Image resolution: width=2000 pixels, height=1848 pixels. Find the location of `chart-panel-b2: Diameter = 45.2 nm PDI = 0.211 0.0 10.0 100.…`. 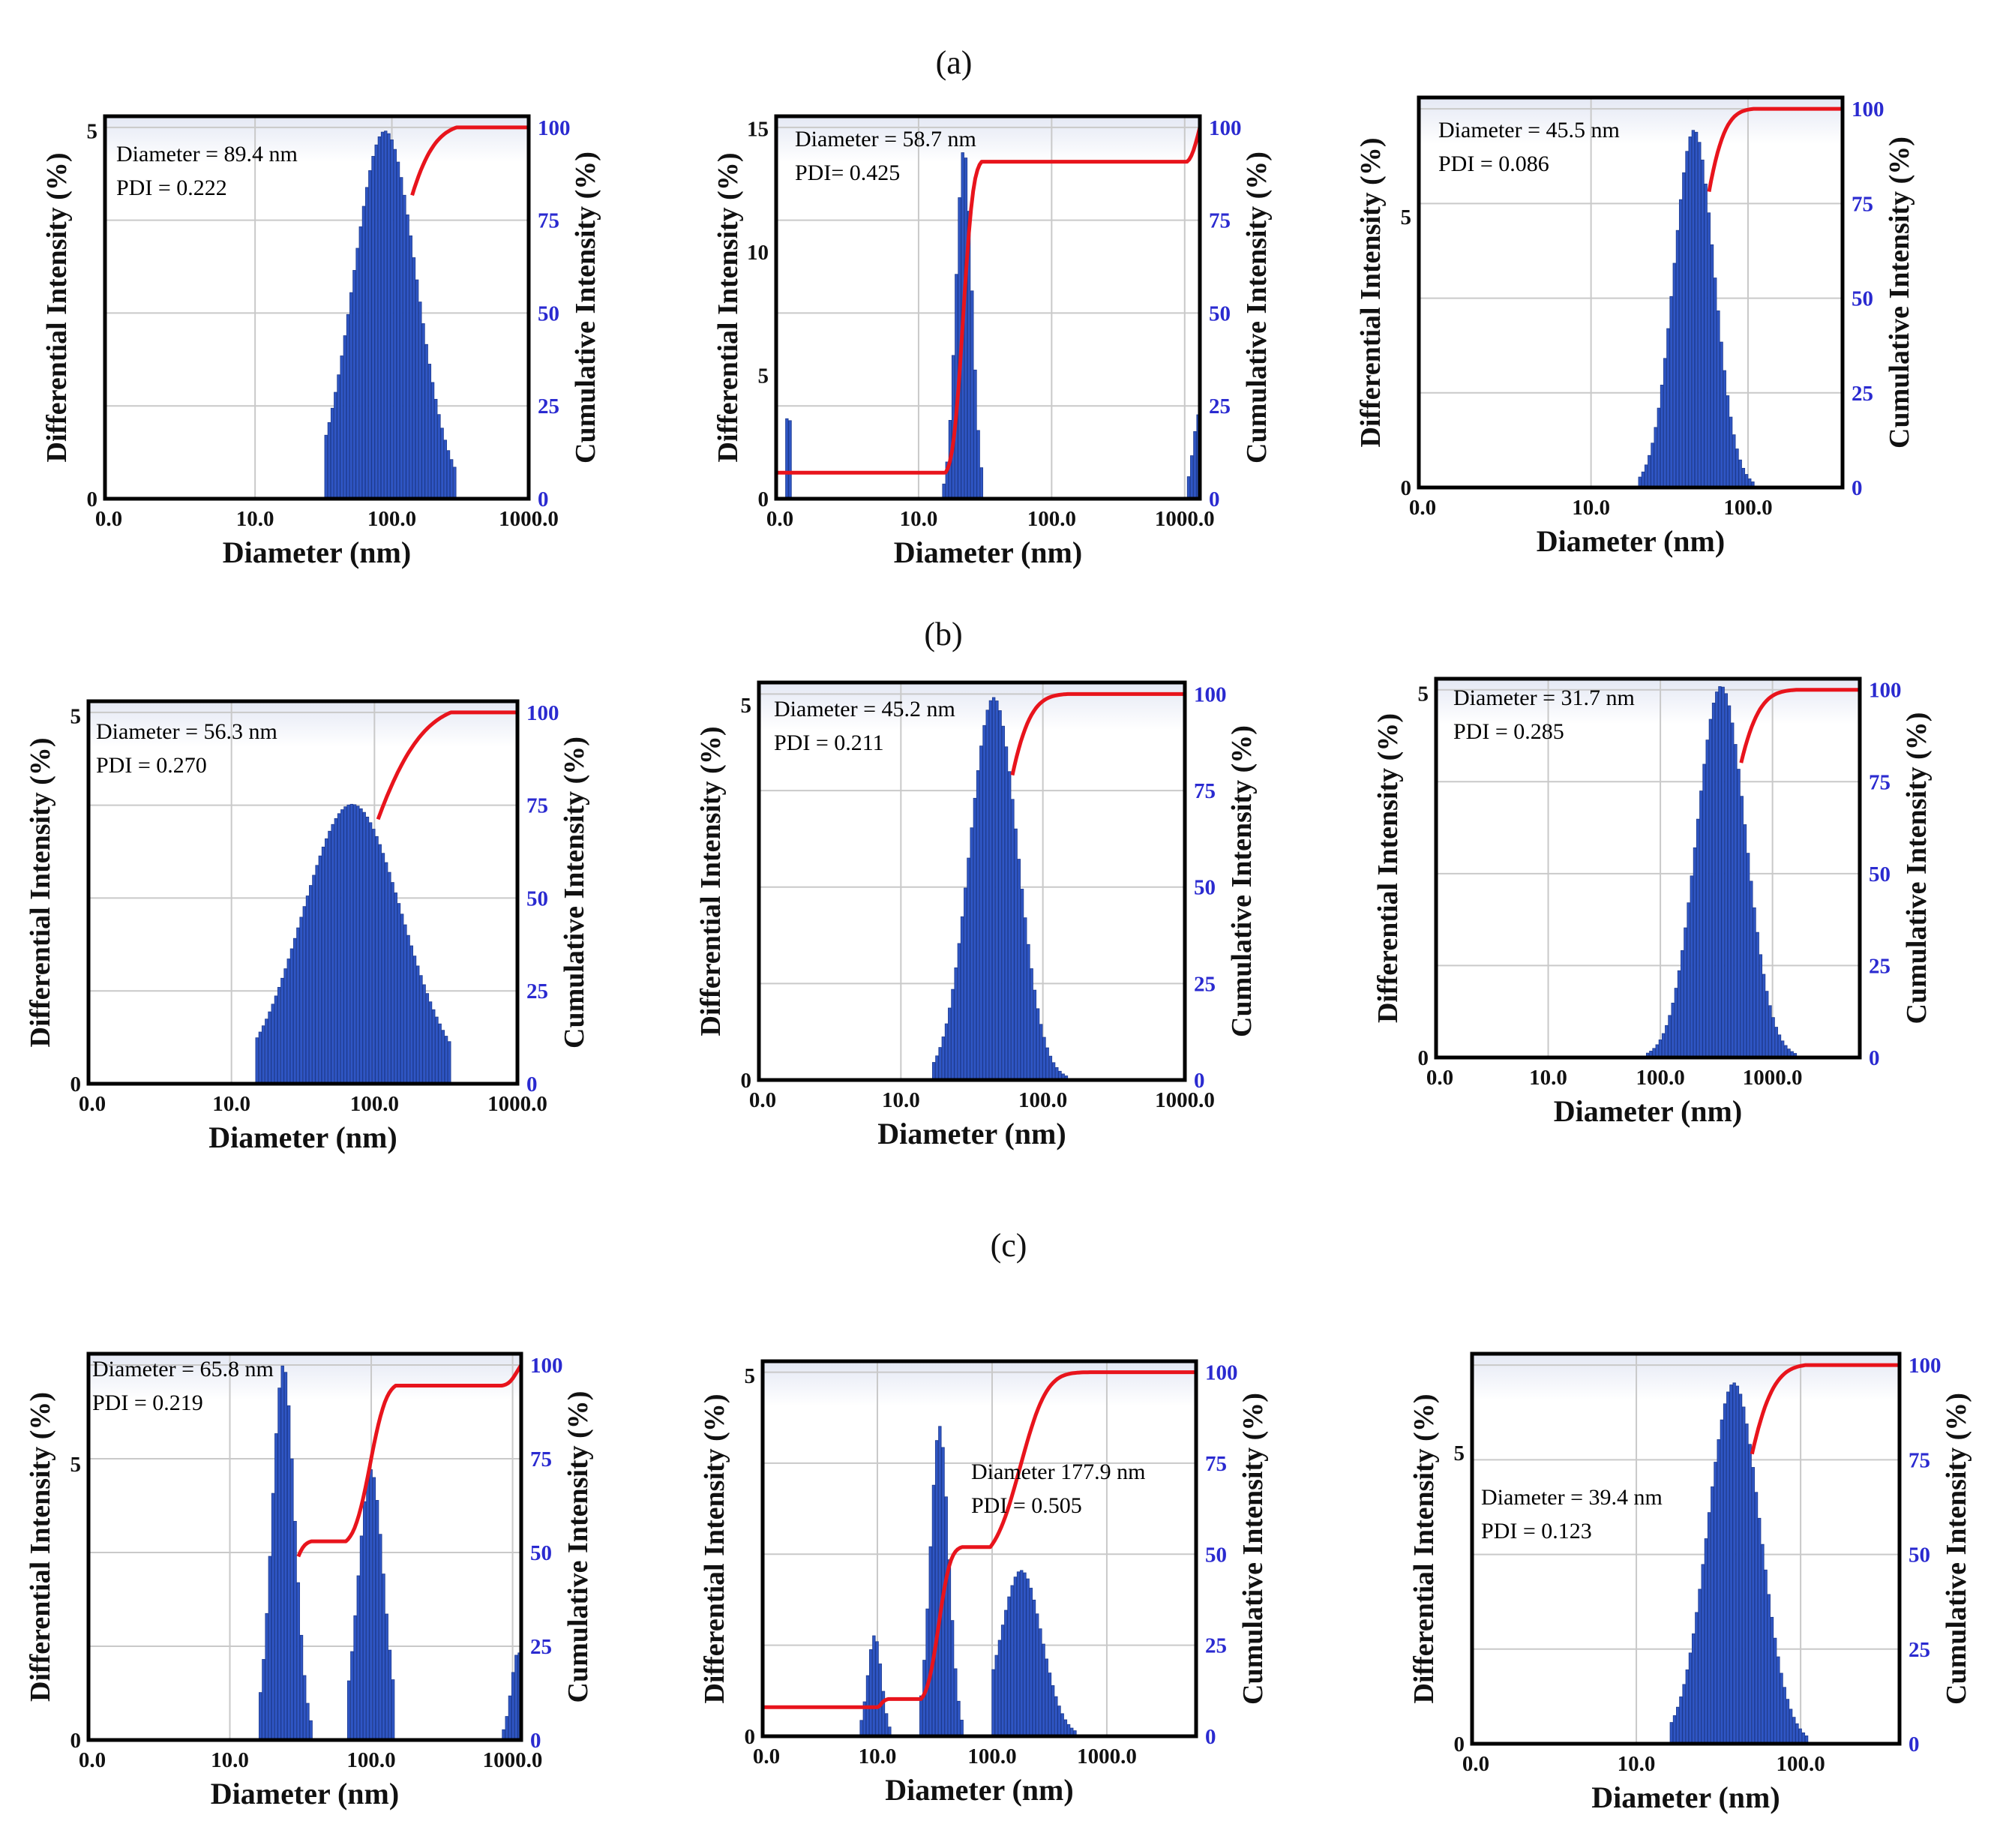

chart-panel-b2: Diameter = 45.2 nm PDI = 0.211 0.0 10.0 100.… is located at coordinates (976, 915).